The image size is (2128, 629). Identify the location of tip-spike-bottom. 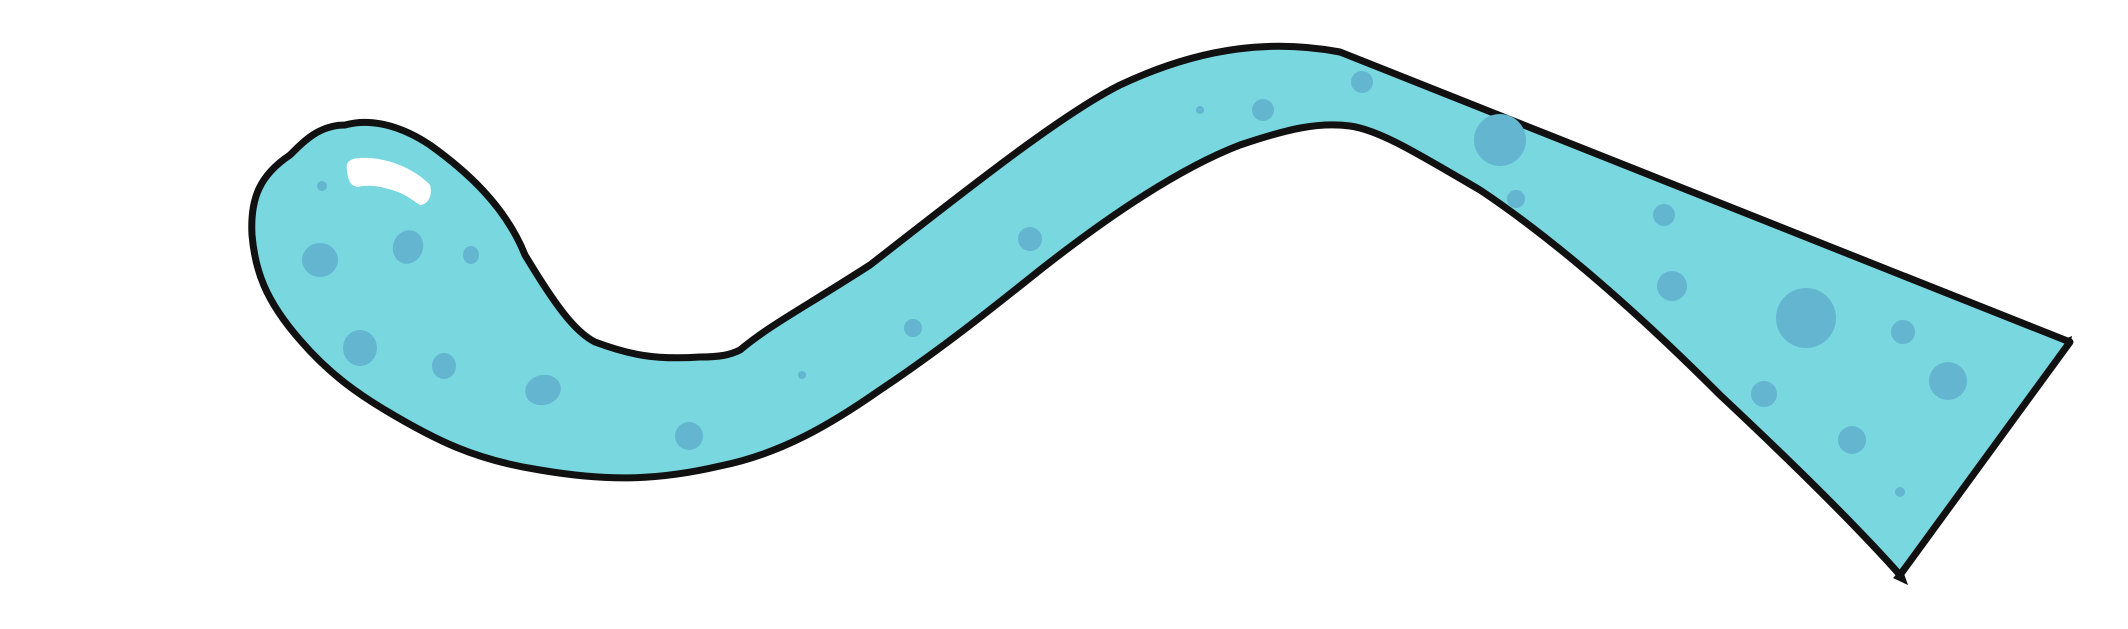
(1900, 576).